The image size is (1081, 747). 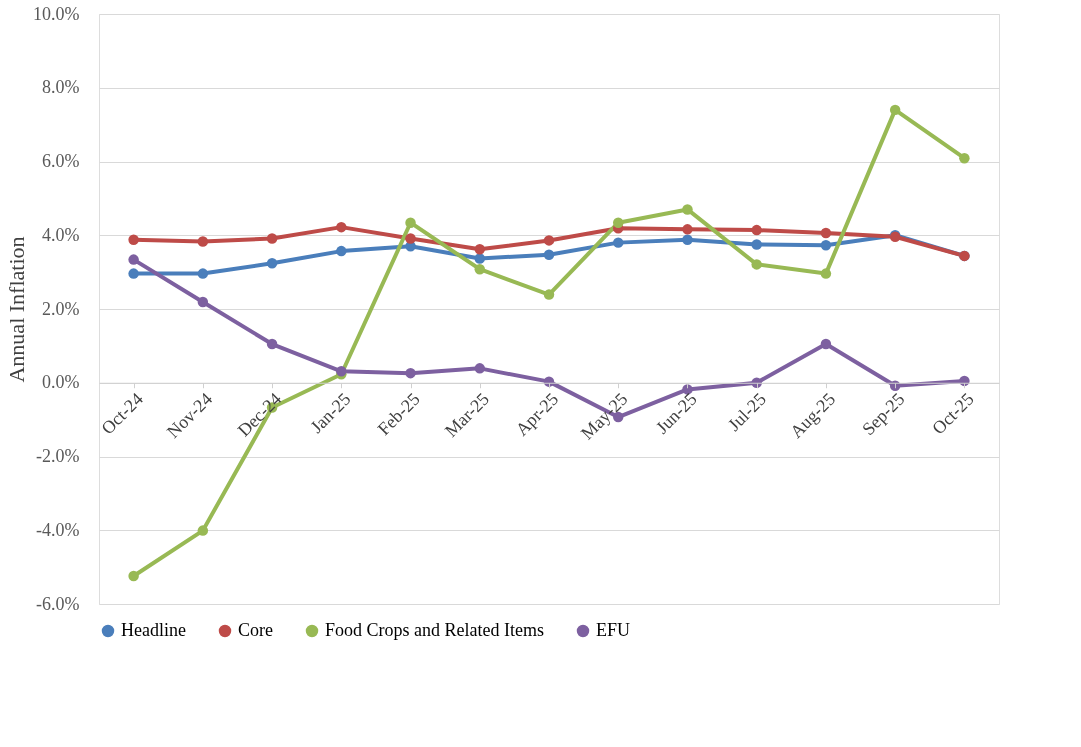 I want to click on y-axis-title: Annual Inflation, so click(x=17, y=309).